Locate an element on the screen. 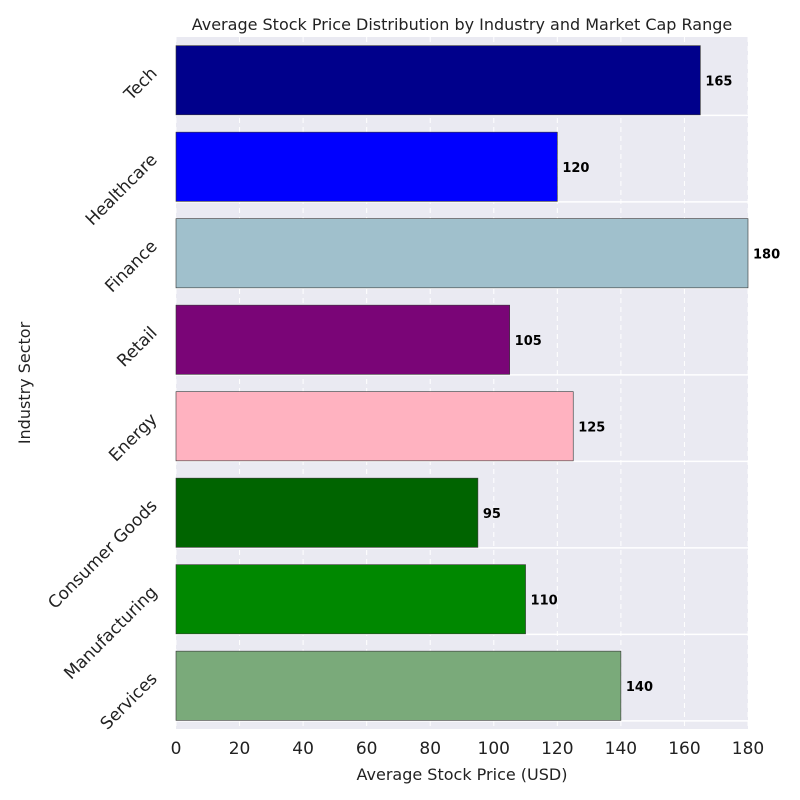 The width and height of the screenshot is (800, 800). data-label-finance: 180 is located at coordinates (766, 254).